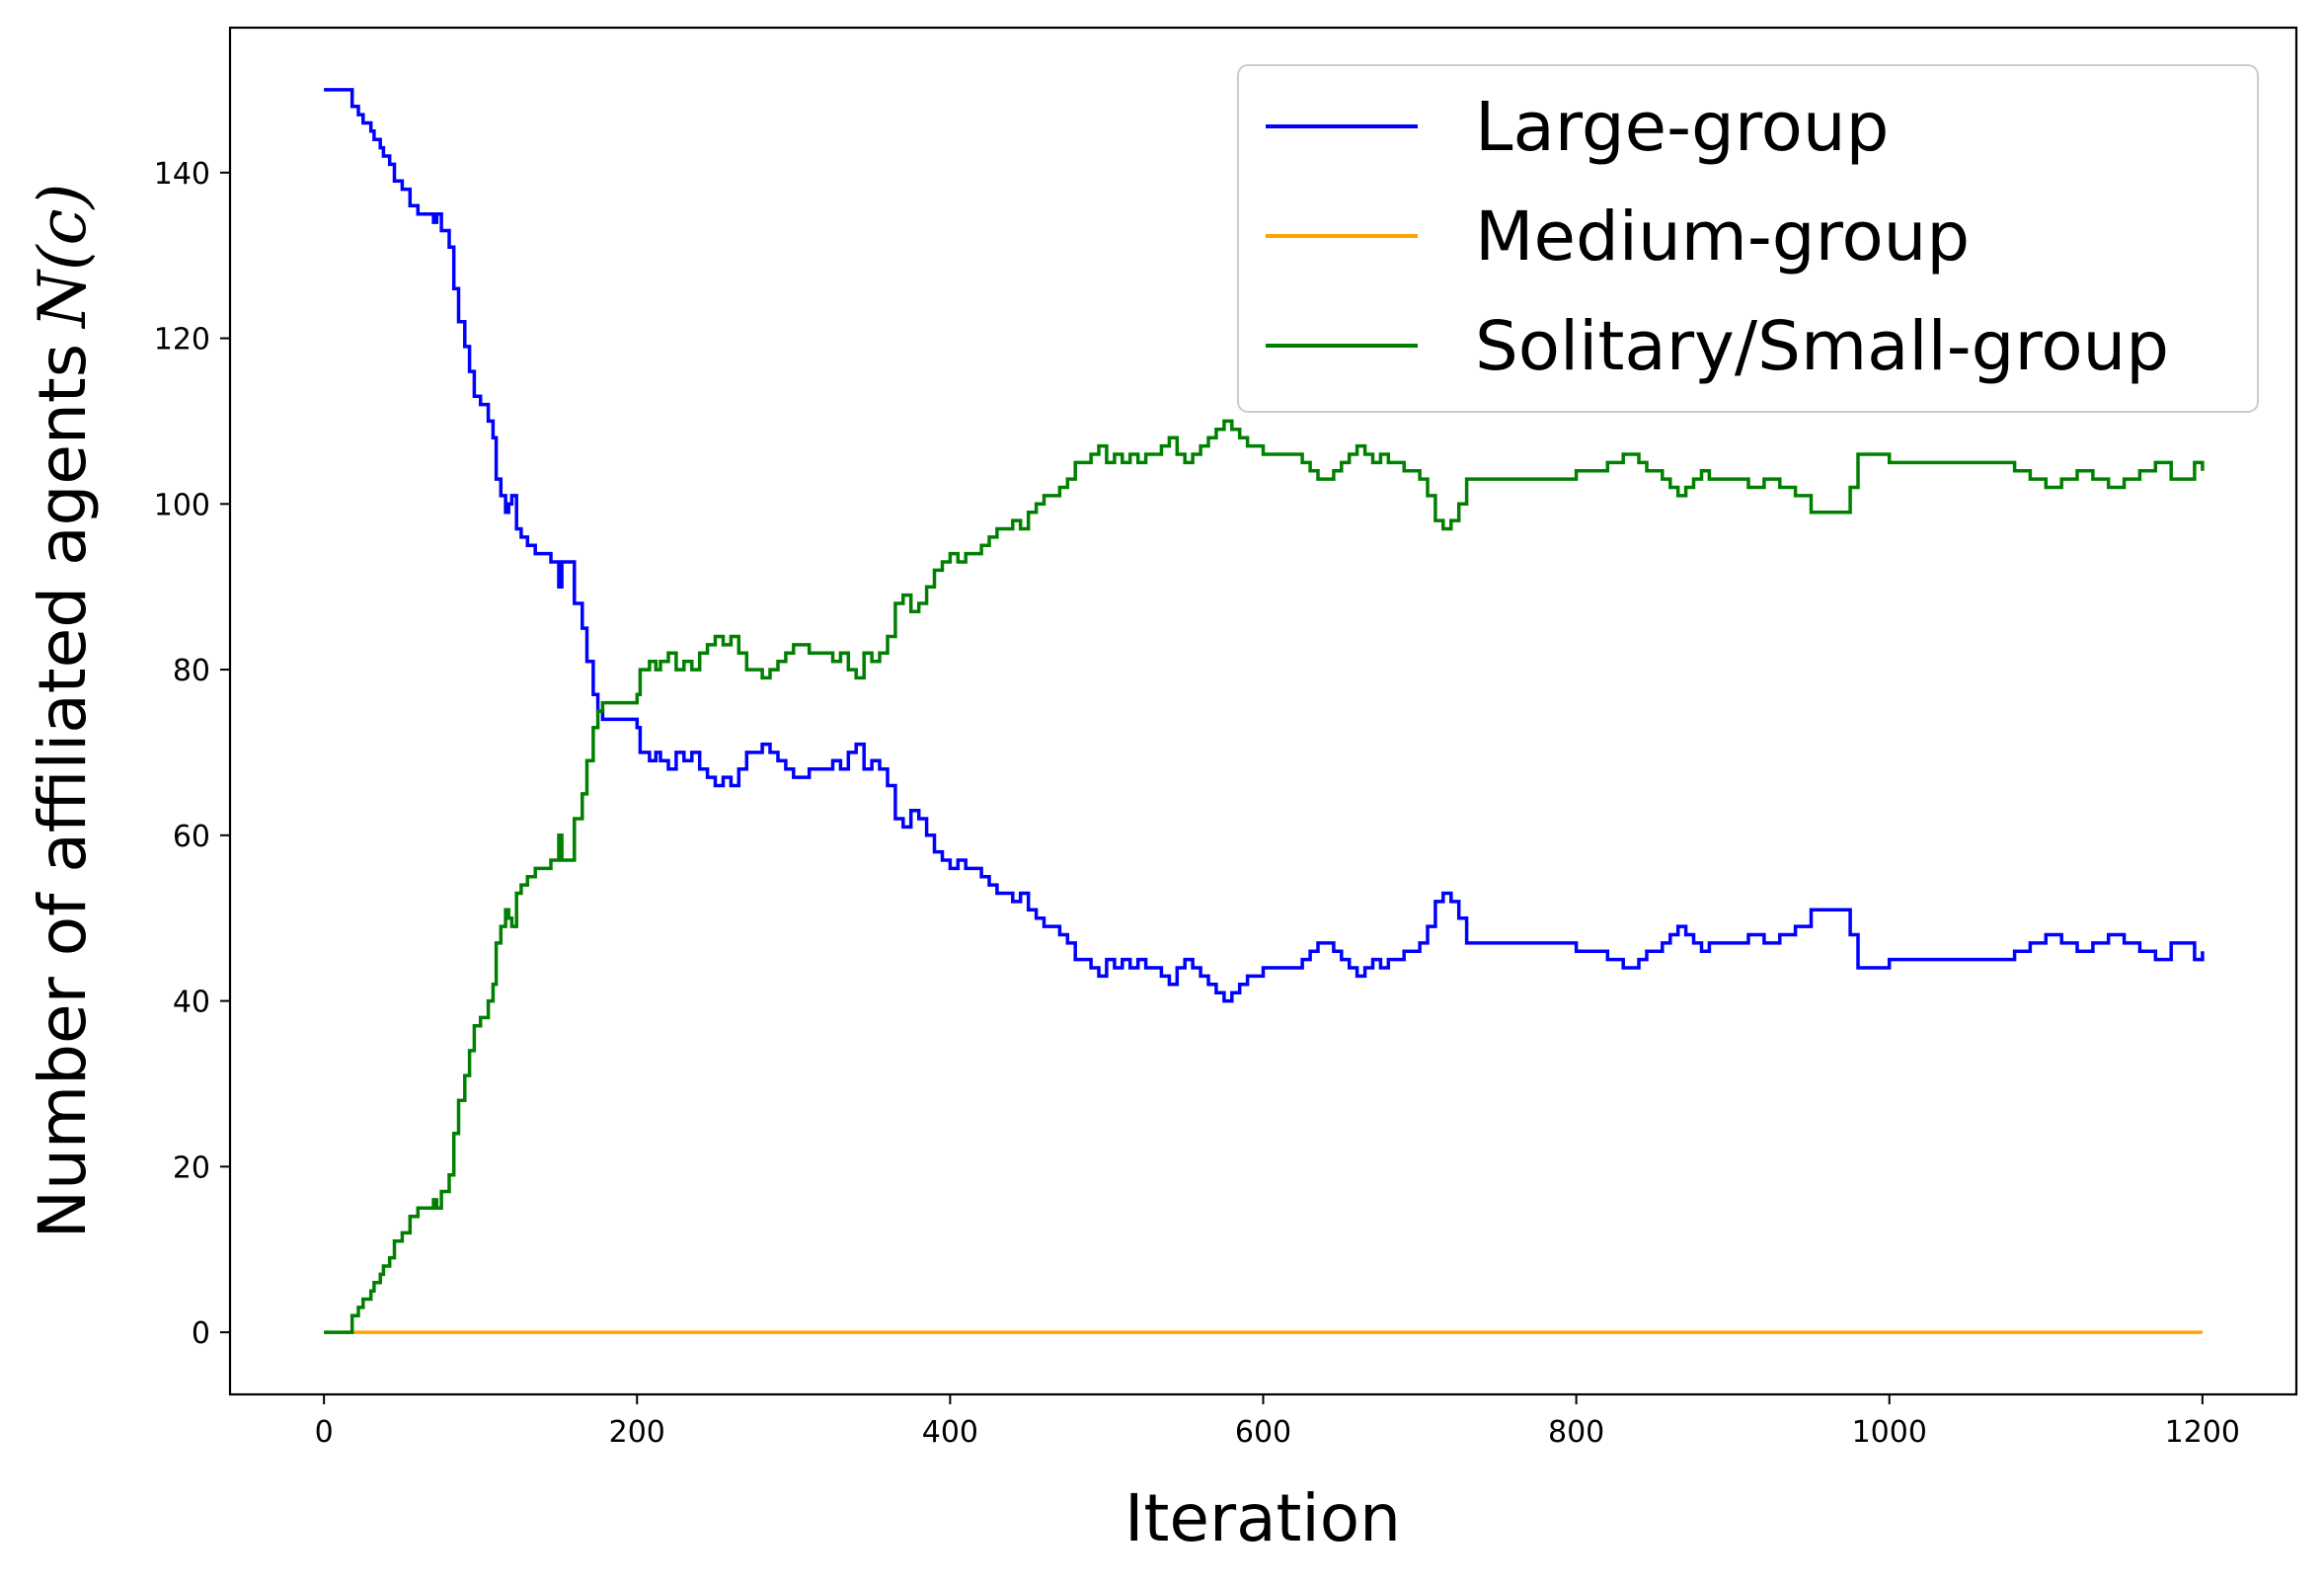 The height and width of the screenshot is (1586, 2324). I want to click on x-axis: 0 200 400 600 800 1000 1200, so click(1277, 1422).